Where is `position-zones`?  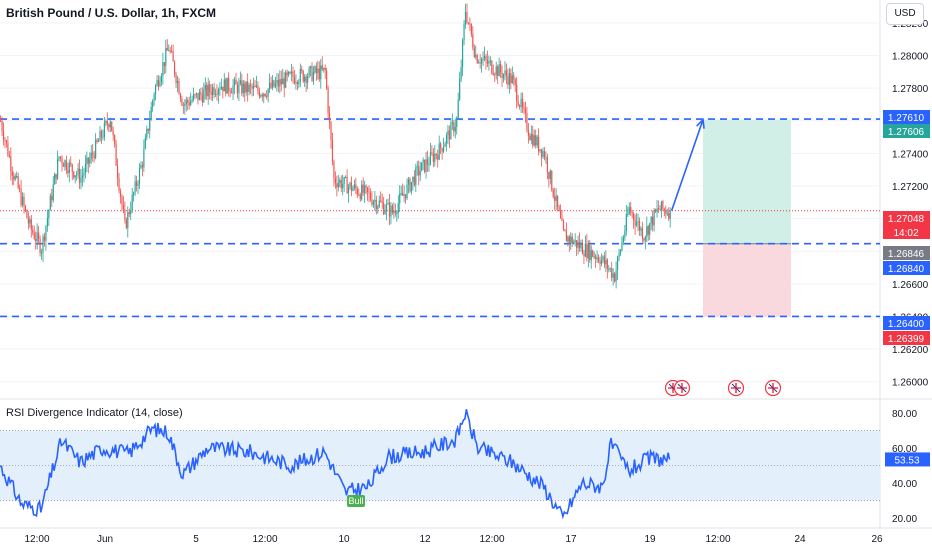 position-zones is located at coordinates (747, 218).